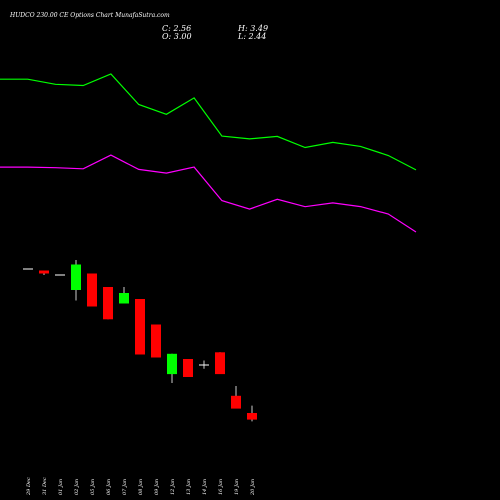 Image resolution: width=500 pixels, height=500 pixels. Describe the element at coordinates (177, 36) in the screenshot. I see `open-value: O: 3.00` at that location.